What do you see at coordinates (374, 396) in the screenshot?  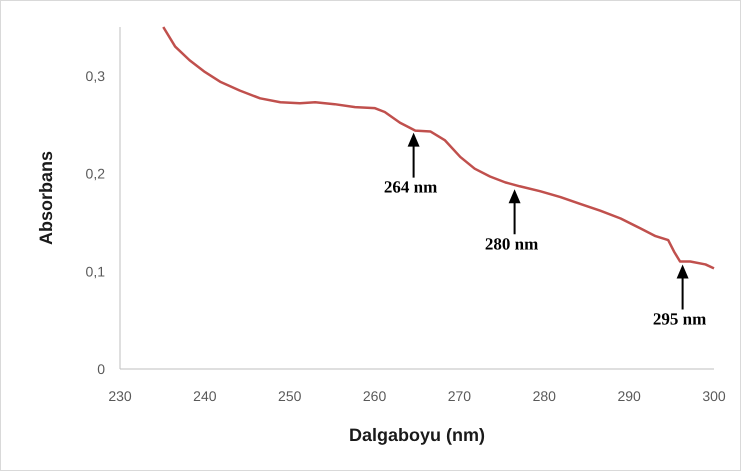 I see `x-tick-label: 260` at bounding box center [374, 396].